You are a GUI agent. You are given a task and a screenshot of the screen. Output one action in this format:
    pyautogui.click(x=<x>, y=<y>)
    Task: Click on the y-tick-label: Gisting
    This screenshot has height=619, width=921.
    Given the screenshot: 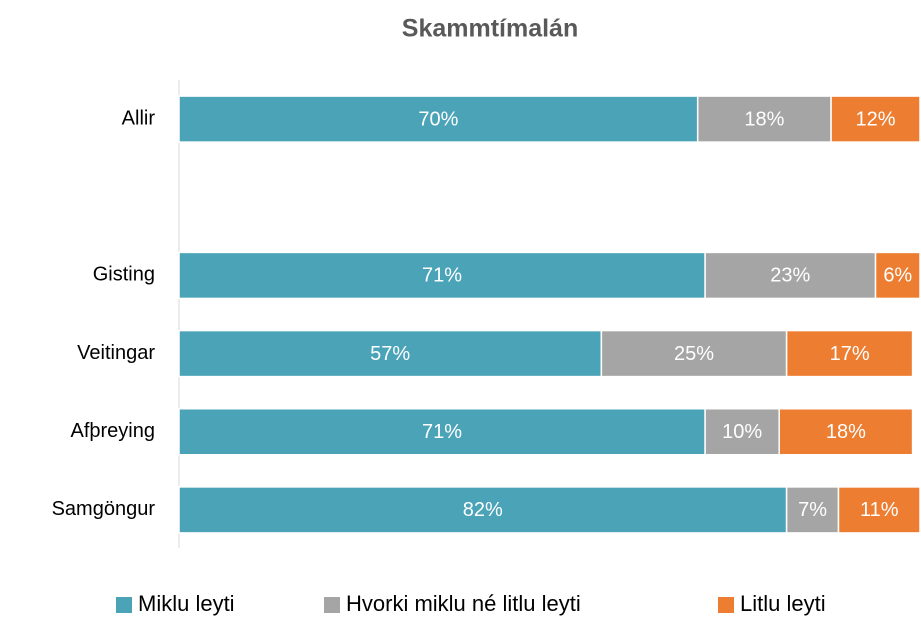 What is the action you would take?
    pyautogui.click(x=124, y=275)
    